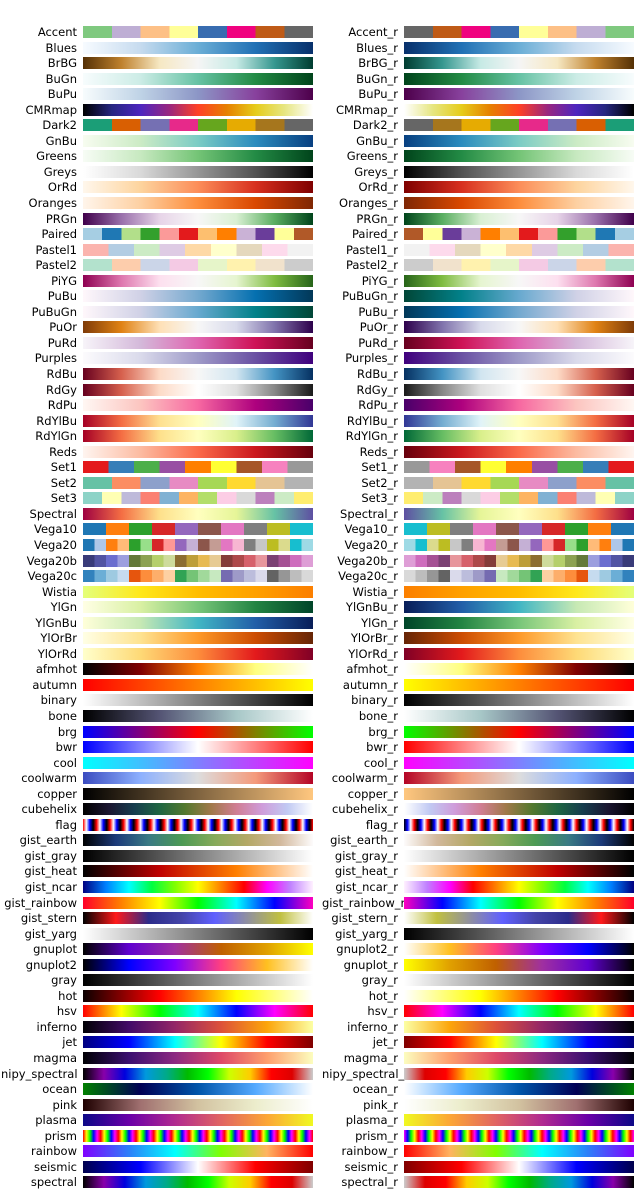 The height and width of the screenshot is (1190, 640). Describe the element at coordinates (519, 249) in the screenshot. I see `colormap-bar-pastel1-r` at that location.